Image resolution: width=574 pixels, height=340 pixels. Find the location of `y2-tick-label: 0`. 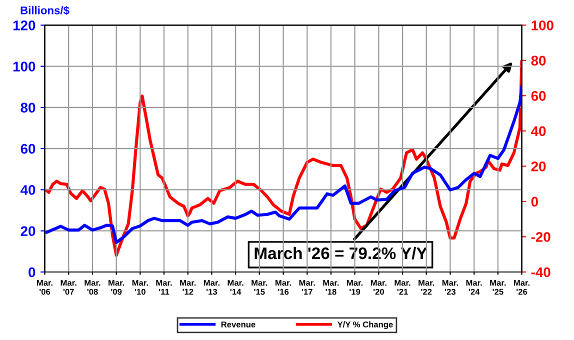

y2-tick-label: 0 is located at coordinates (534, 201).